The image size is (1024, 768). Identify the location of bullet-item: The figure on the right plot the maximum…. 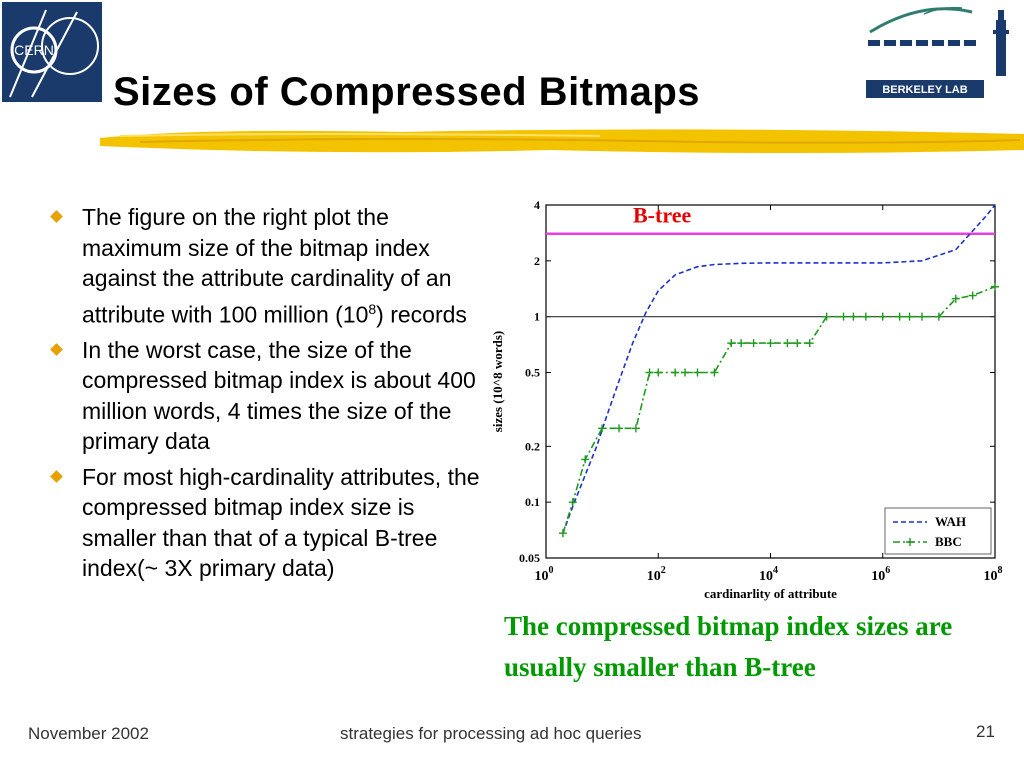
(264, 266).